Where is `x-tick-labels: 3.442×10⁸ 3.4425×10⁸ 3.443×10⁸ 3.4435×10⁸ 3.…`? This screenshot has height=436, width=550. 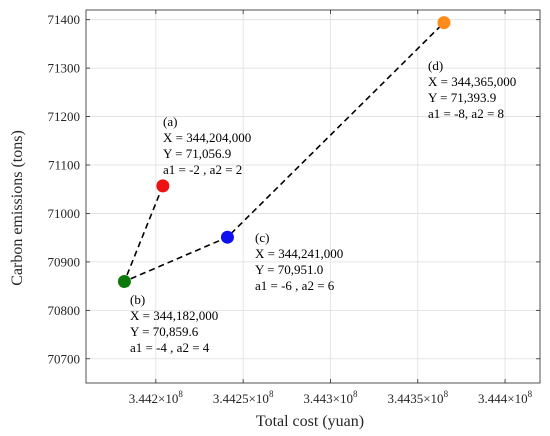 x-tick-labels: 3.442×10⁸ 3.4425×10⁸ 3.443×10⁸ 3.4435×10⁸ 3.… is located at coordinates (331, 397).